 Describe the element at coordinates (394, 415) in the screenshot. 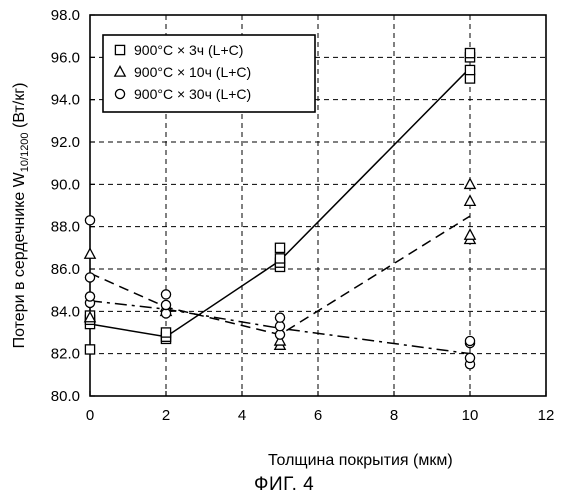

I see `x-tick-label: 8` at that location.